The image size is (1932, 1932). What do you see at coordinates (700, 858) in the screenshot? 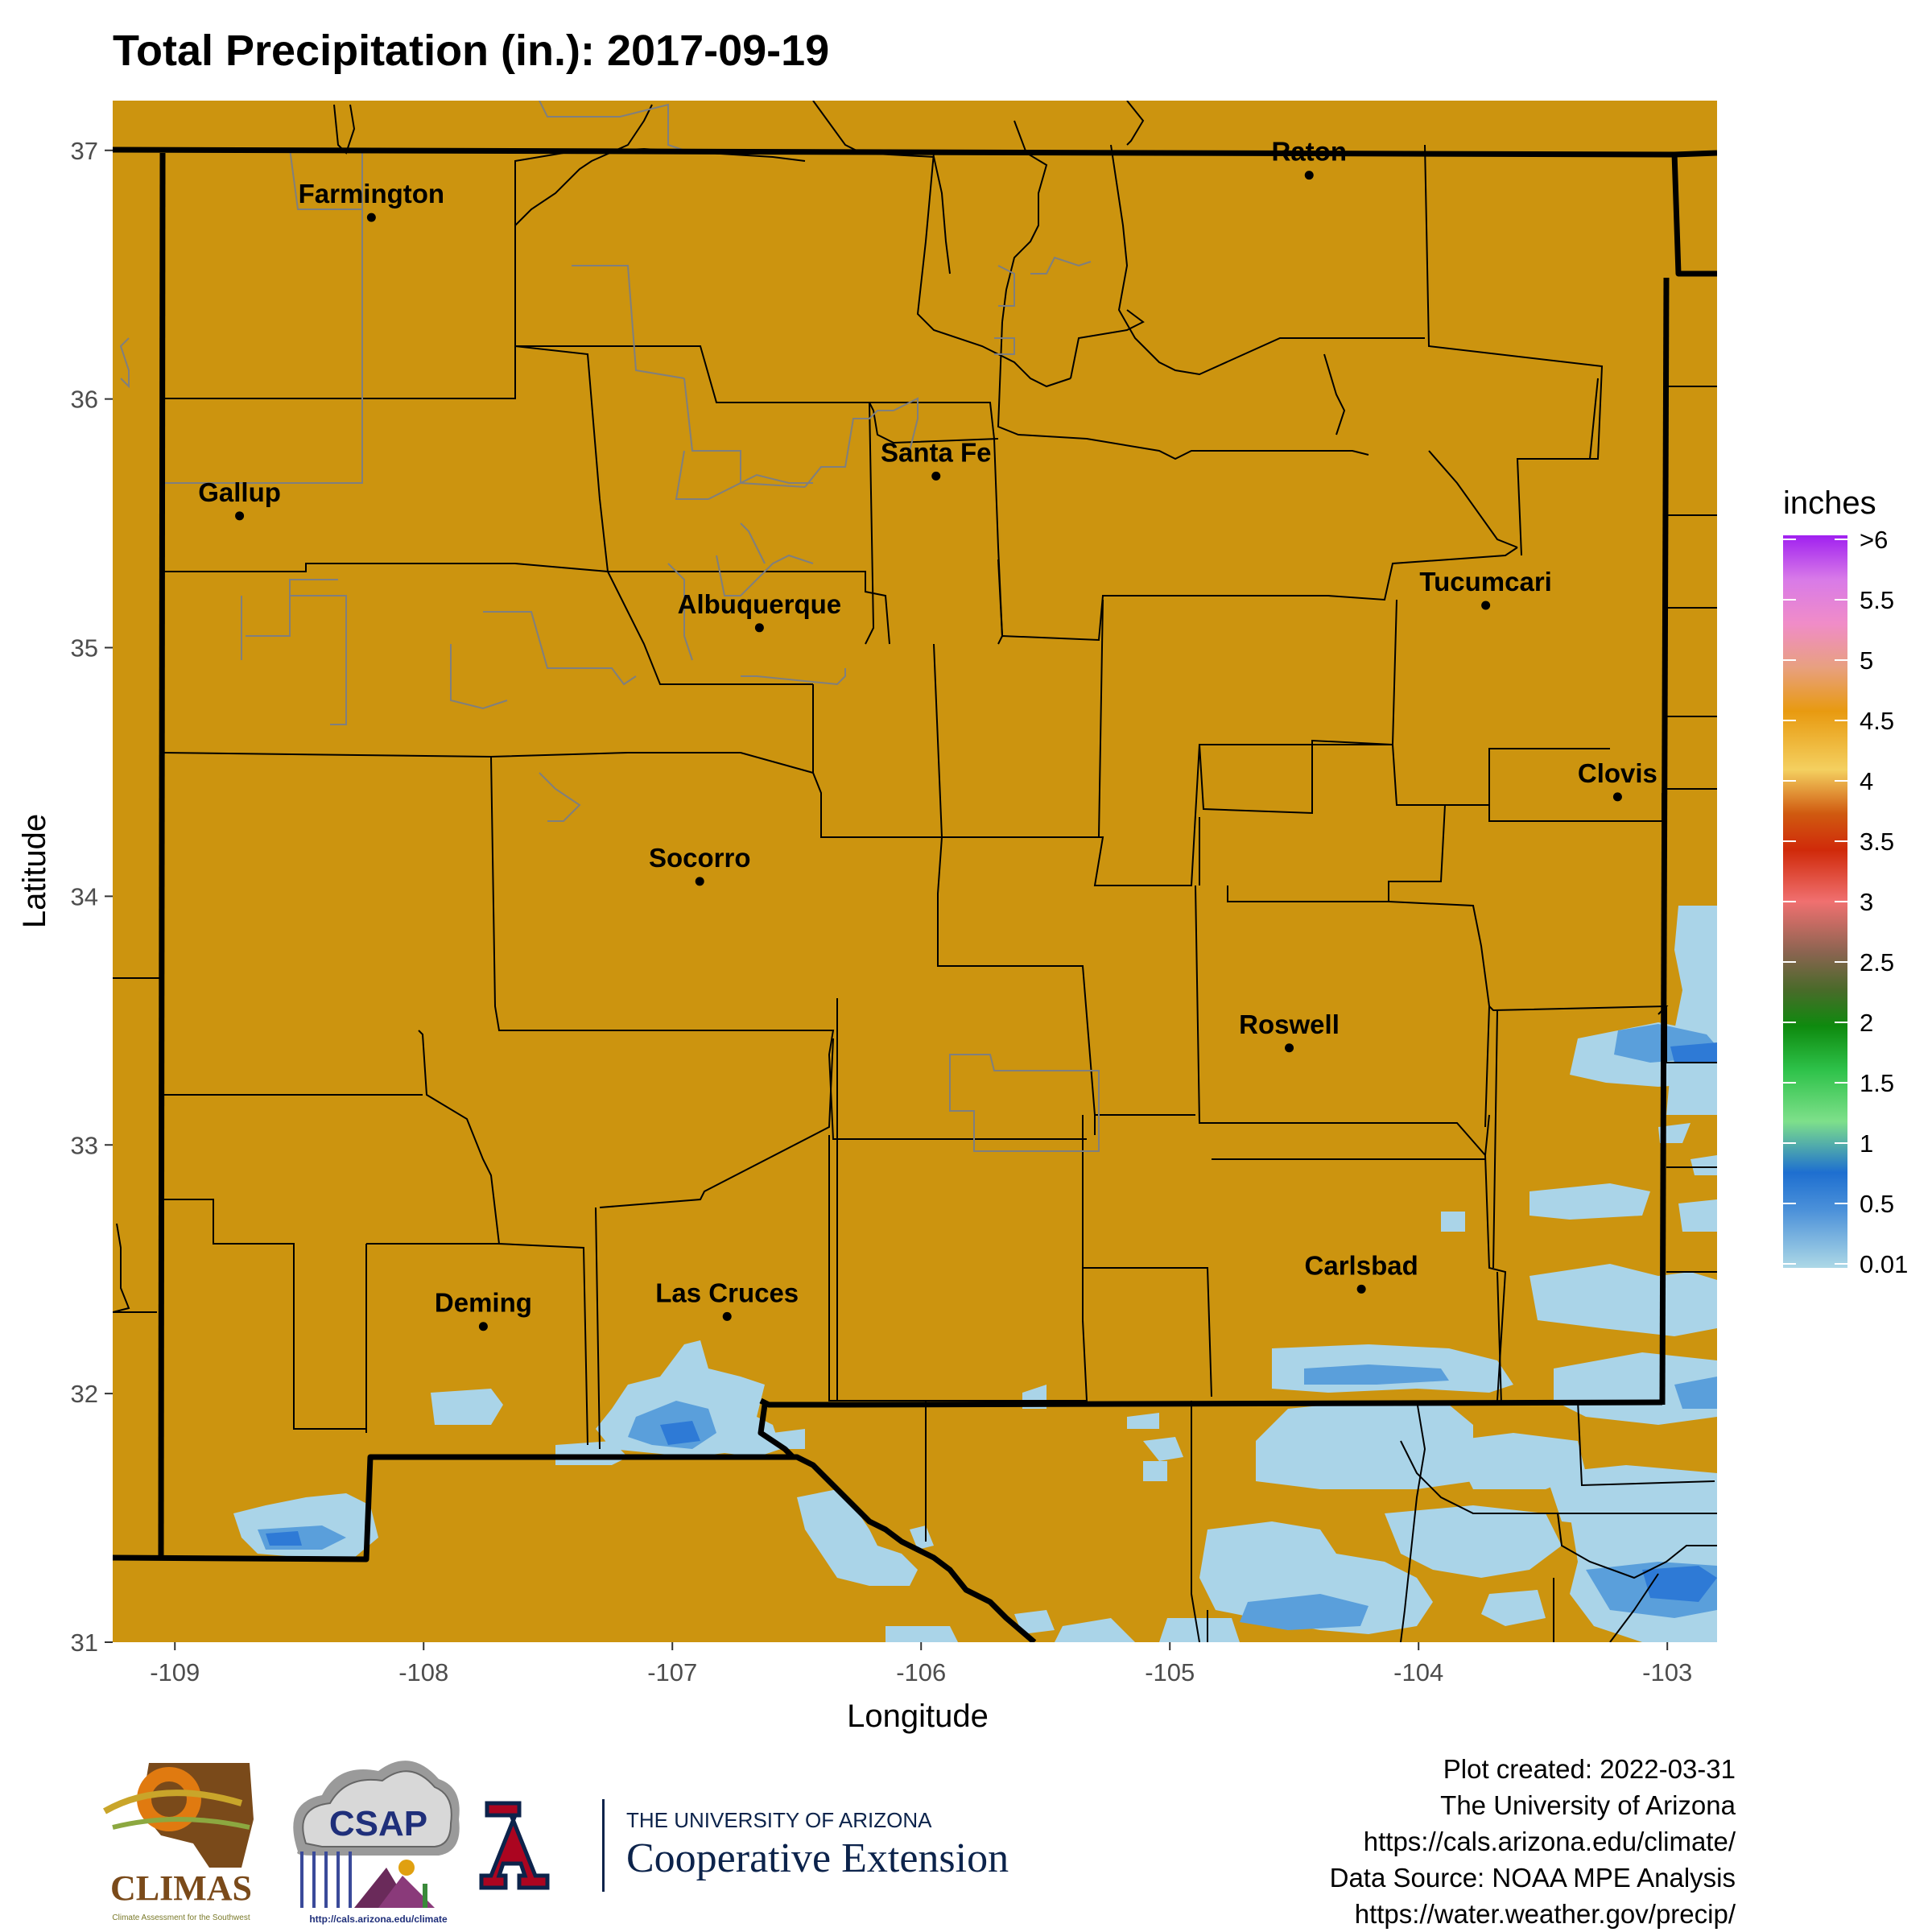
I see `city-label: Socorro` at bounding box center [700, 858].